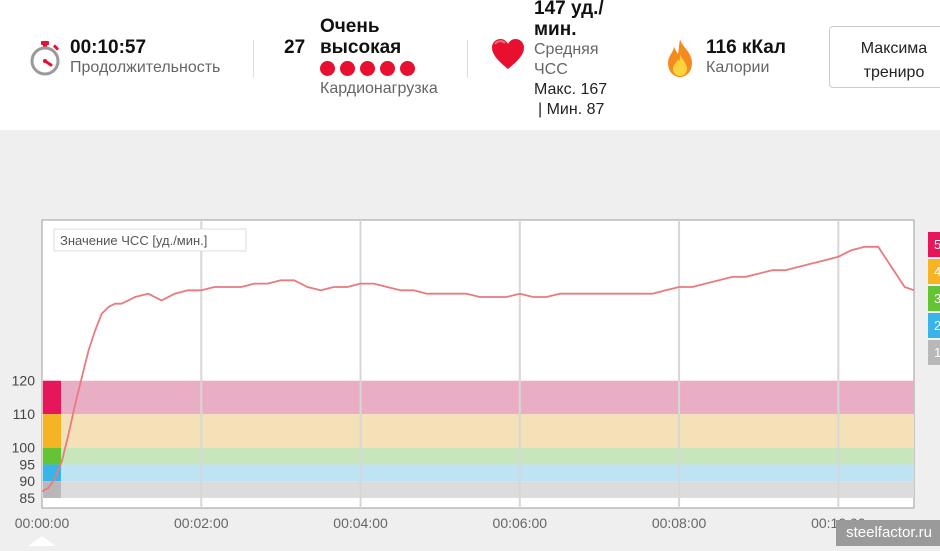  Describe the element at coordinates (551, 69) in the screenshot. I see `avg-hr-label-line2: ЧСС` at that location.